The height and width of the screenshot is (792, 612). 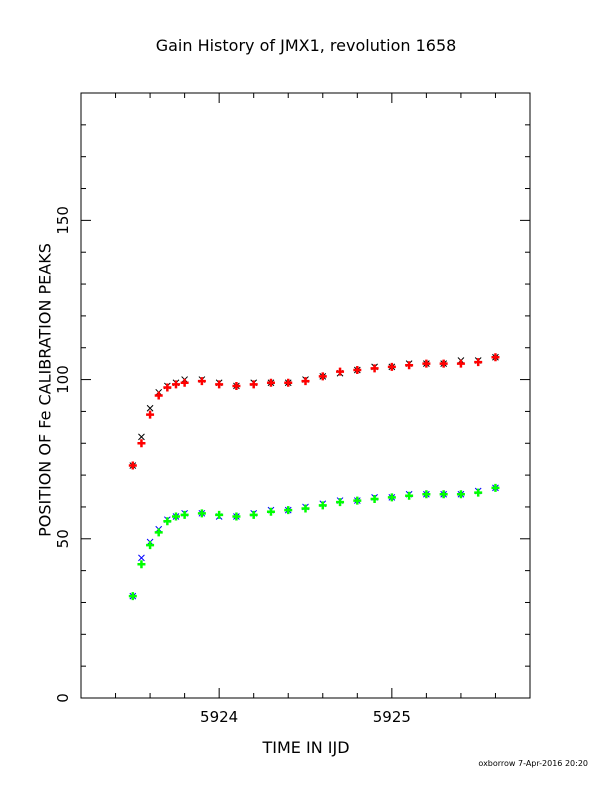 What do you see at coordinates (63, 698) in the screenshot?
I see `y-tick-label: 0` at bounding box center [63, 698].